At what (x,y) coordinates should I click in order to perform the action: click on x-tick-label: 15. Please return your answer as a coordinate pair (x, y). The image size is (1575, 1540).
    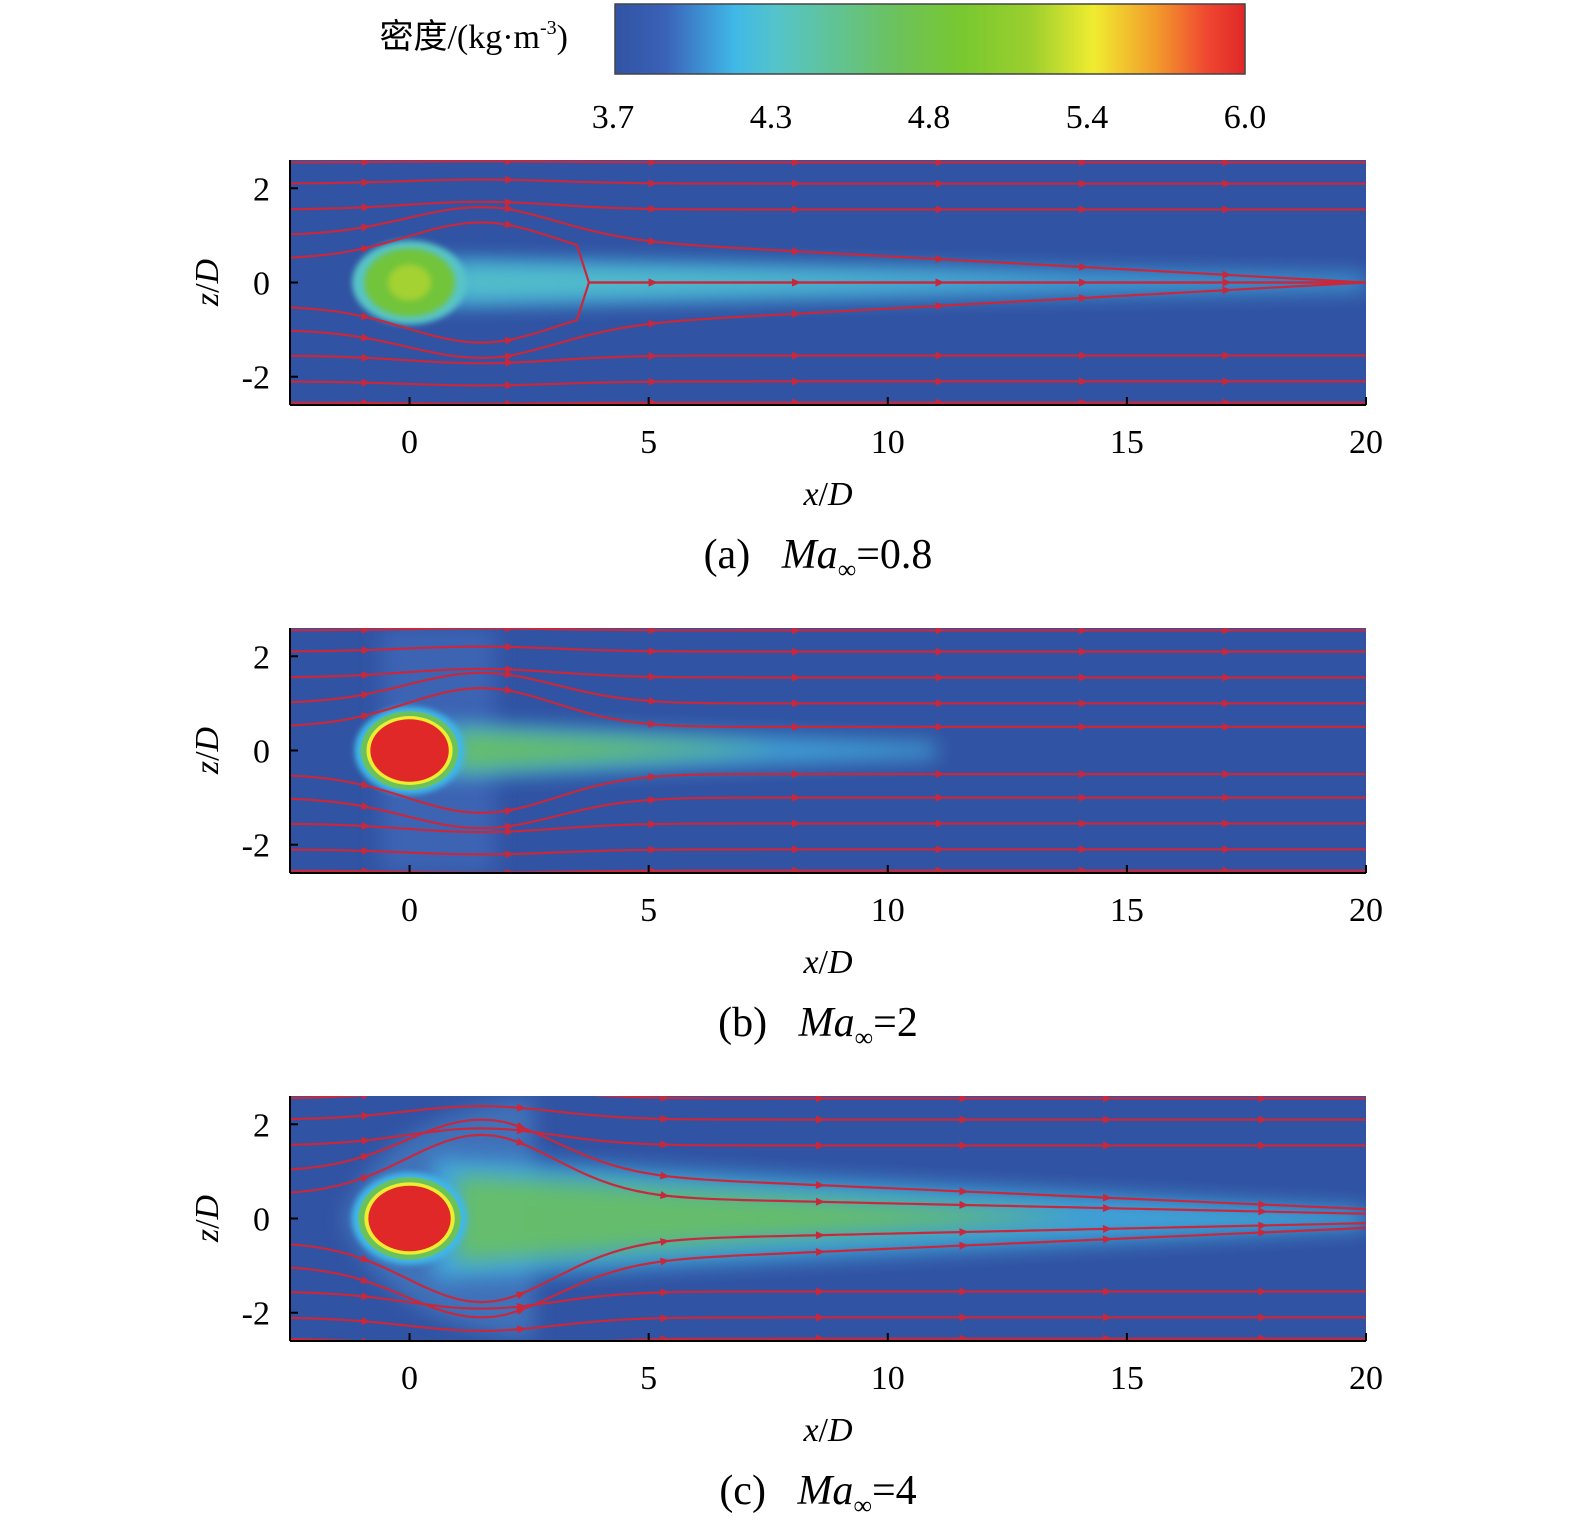
    Looking at the image, I should click on (1127, 442).